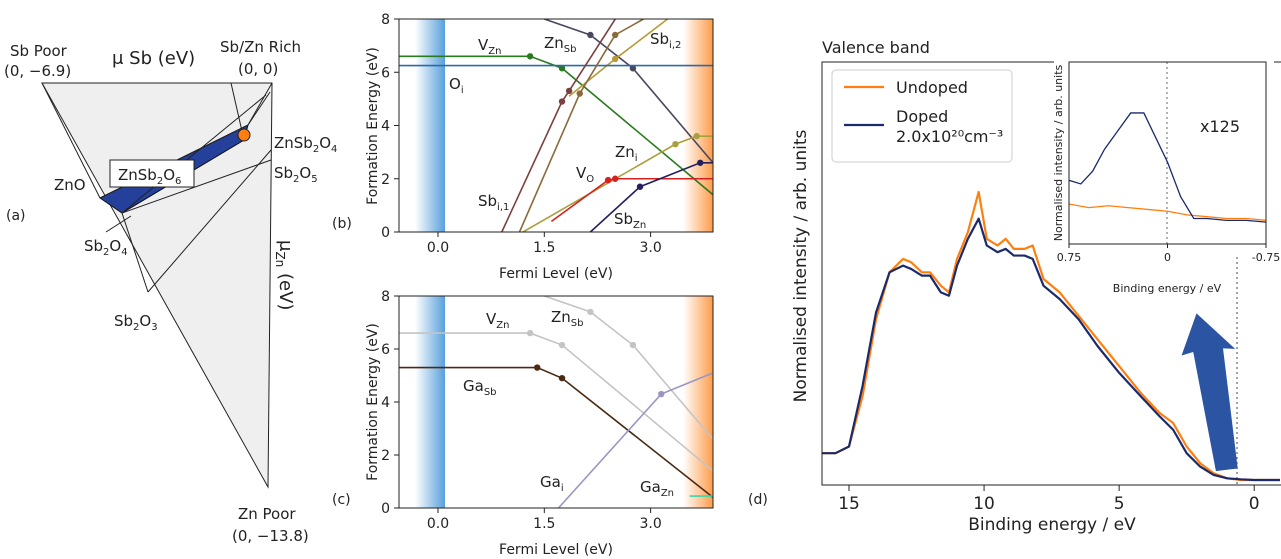 The height and width of the screenshot is (559, 1281). What do you see at coordinates (1220, 126) in the screenshot?
I see `inset-annotation: x125` at bounding box center [1220, 126].